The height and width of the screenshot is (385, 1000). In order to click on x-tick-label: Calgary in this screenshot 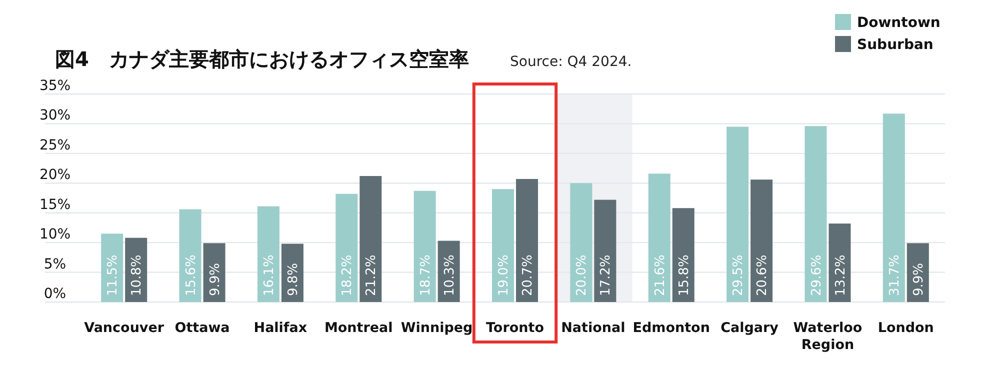, I will do `click(749, 328)`.